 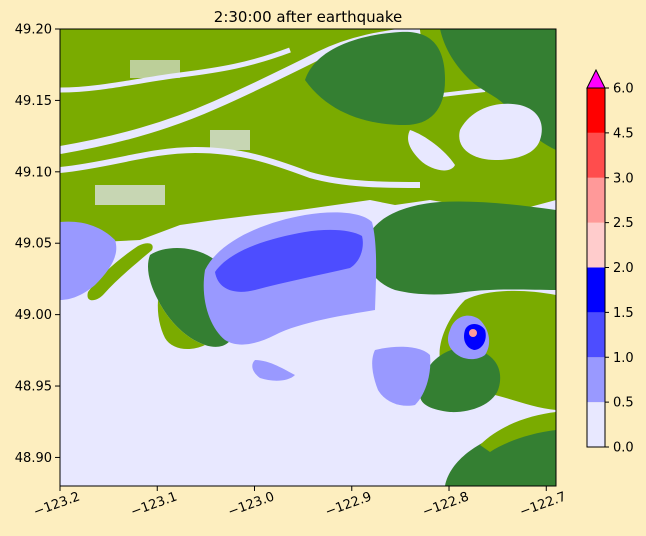 I want to click on flood-semiahmoo-core, so click(x=475, y=337).